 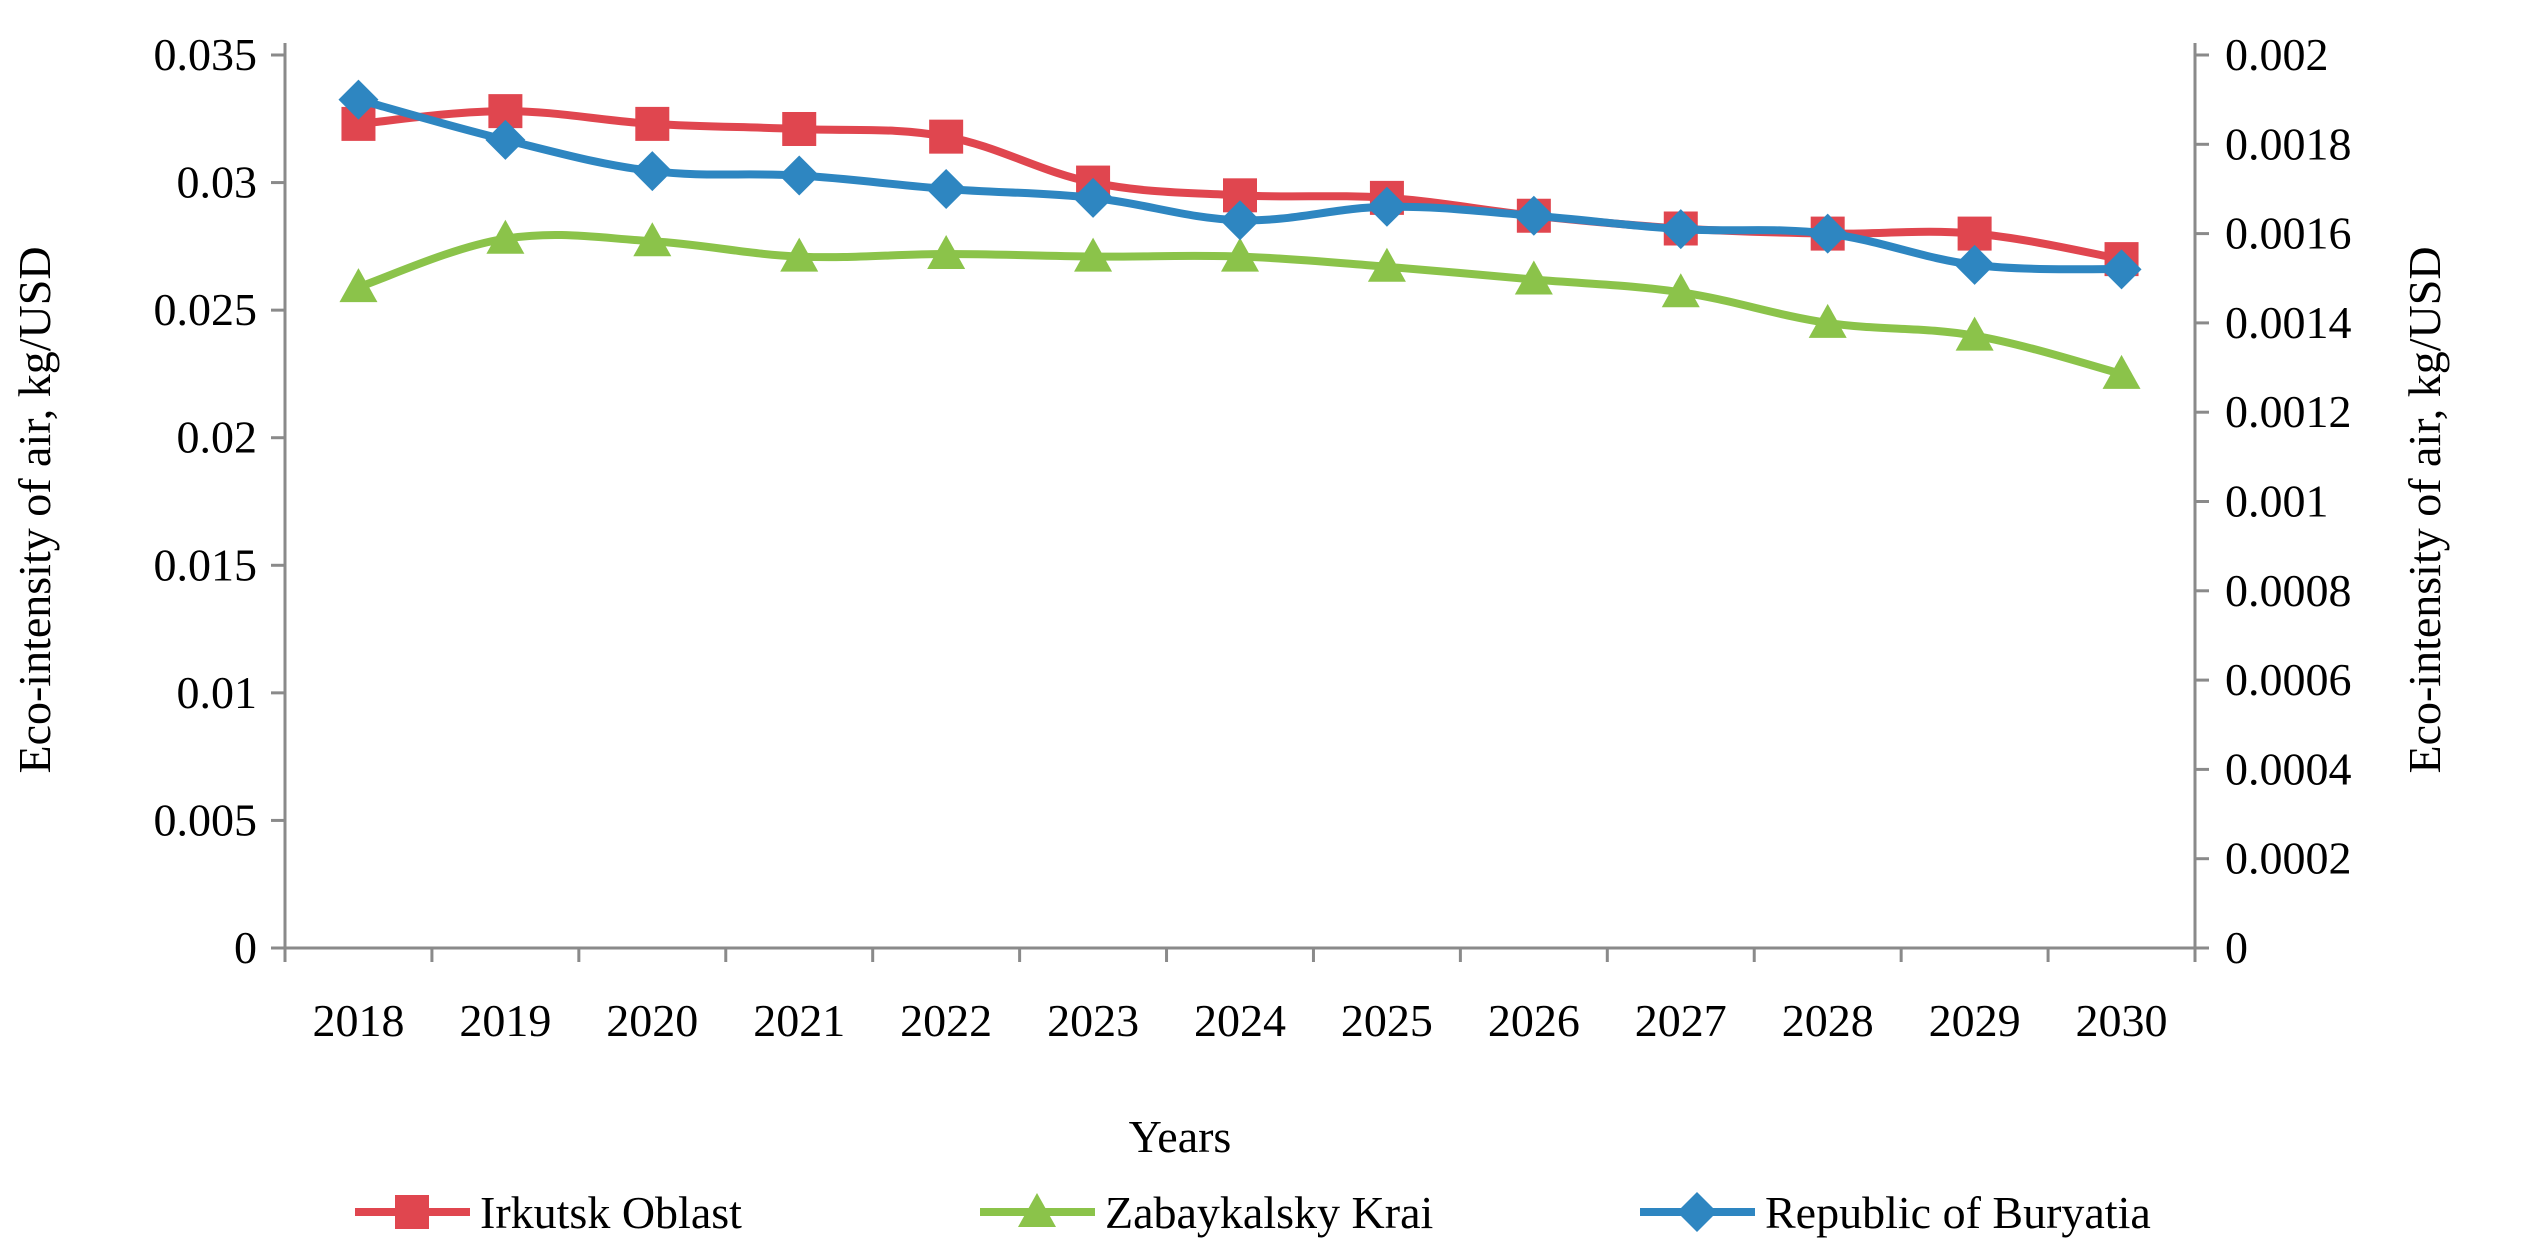 I want to click on x-tick-label: 2029, so click(x=1975, y=1020).